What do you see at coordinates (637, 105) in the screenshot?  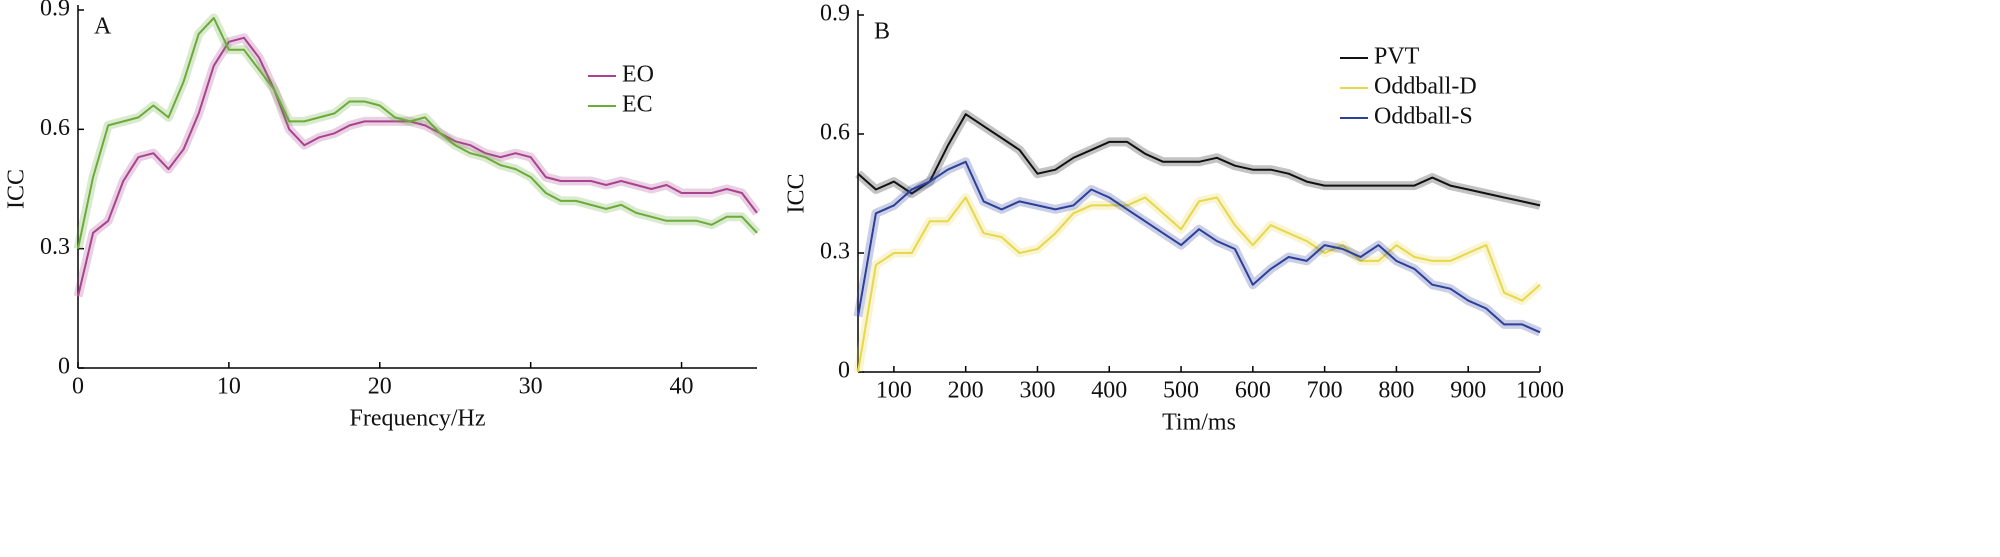 I see `legend-label: EC` at bounding box center [637, 105].